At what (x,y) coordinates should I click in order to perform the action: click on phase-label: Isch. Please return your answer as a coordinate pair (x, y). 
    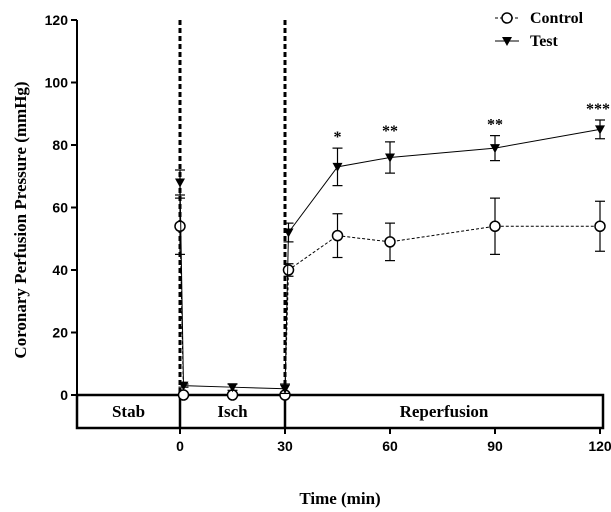
    Looking at the image, I should click on (232, 411).